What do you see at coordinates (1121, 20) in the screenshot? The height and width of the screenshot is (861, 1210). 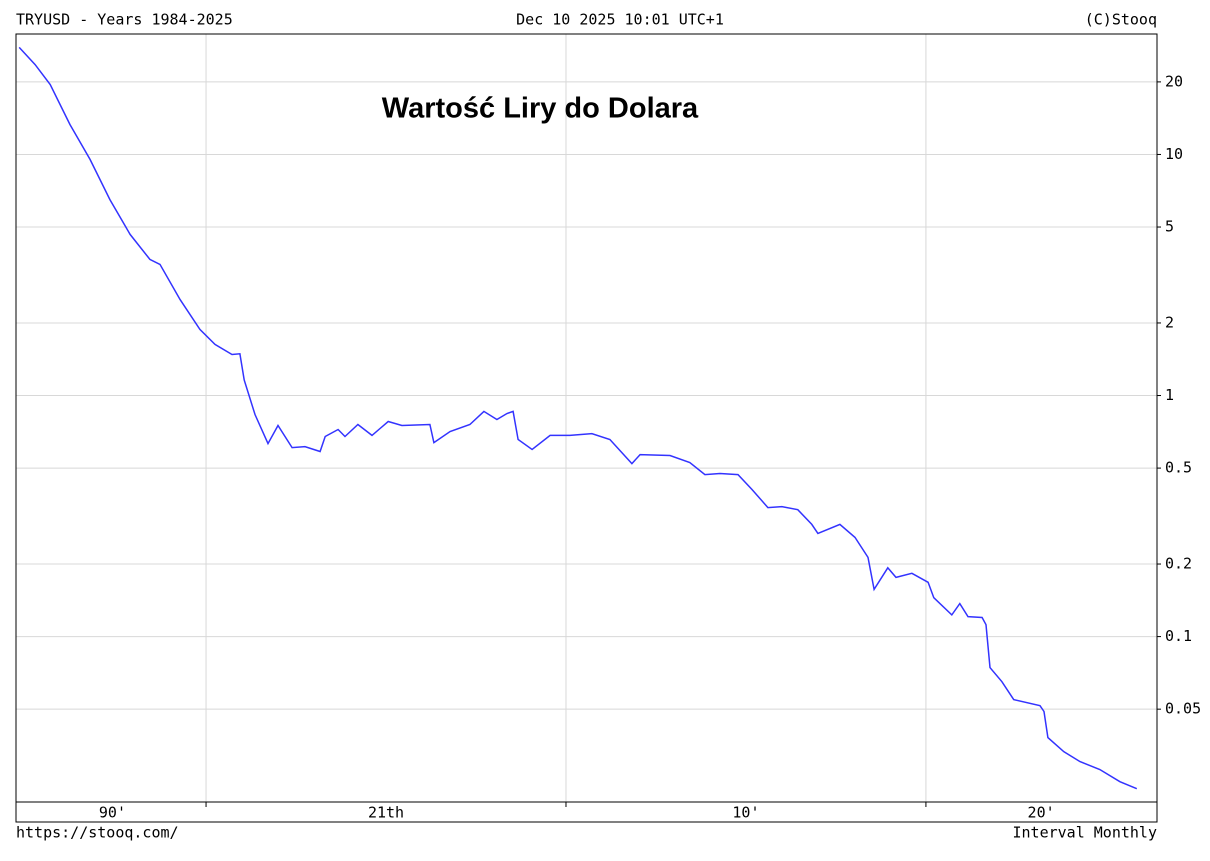 I see `header-copyright: (C)Stooq` at bounding box center [1121, 20].